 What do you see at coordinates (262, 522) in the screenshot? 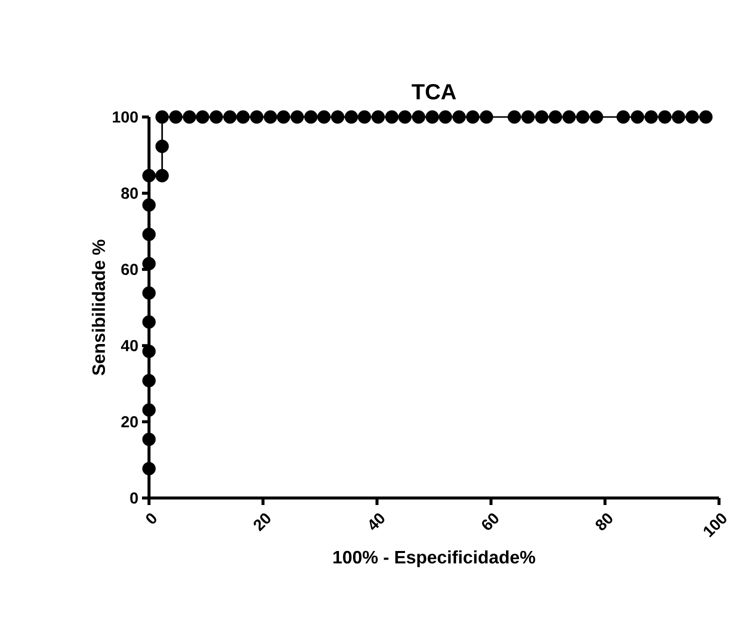
I see `x-tick-label: 20` at bounding box center [262, 522].